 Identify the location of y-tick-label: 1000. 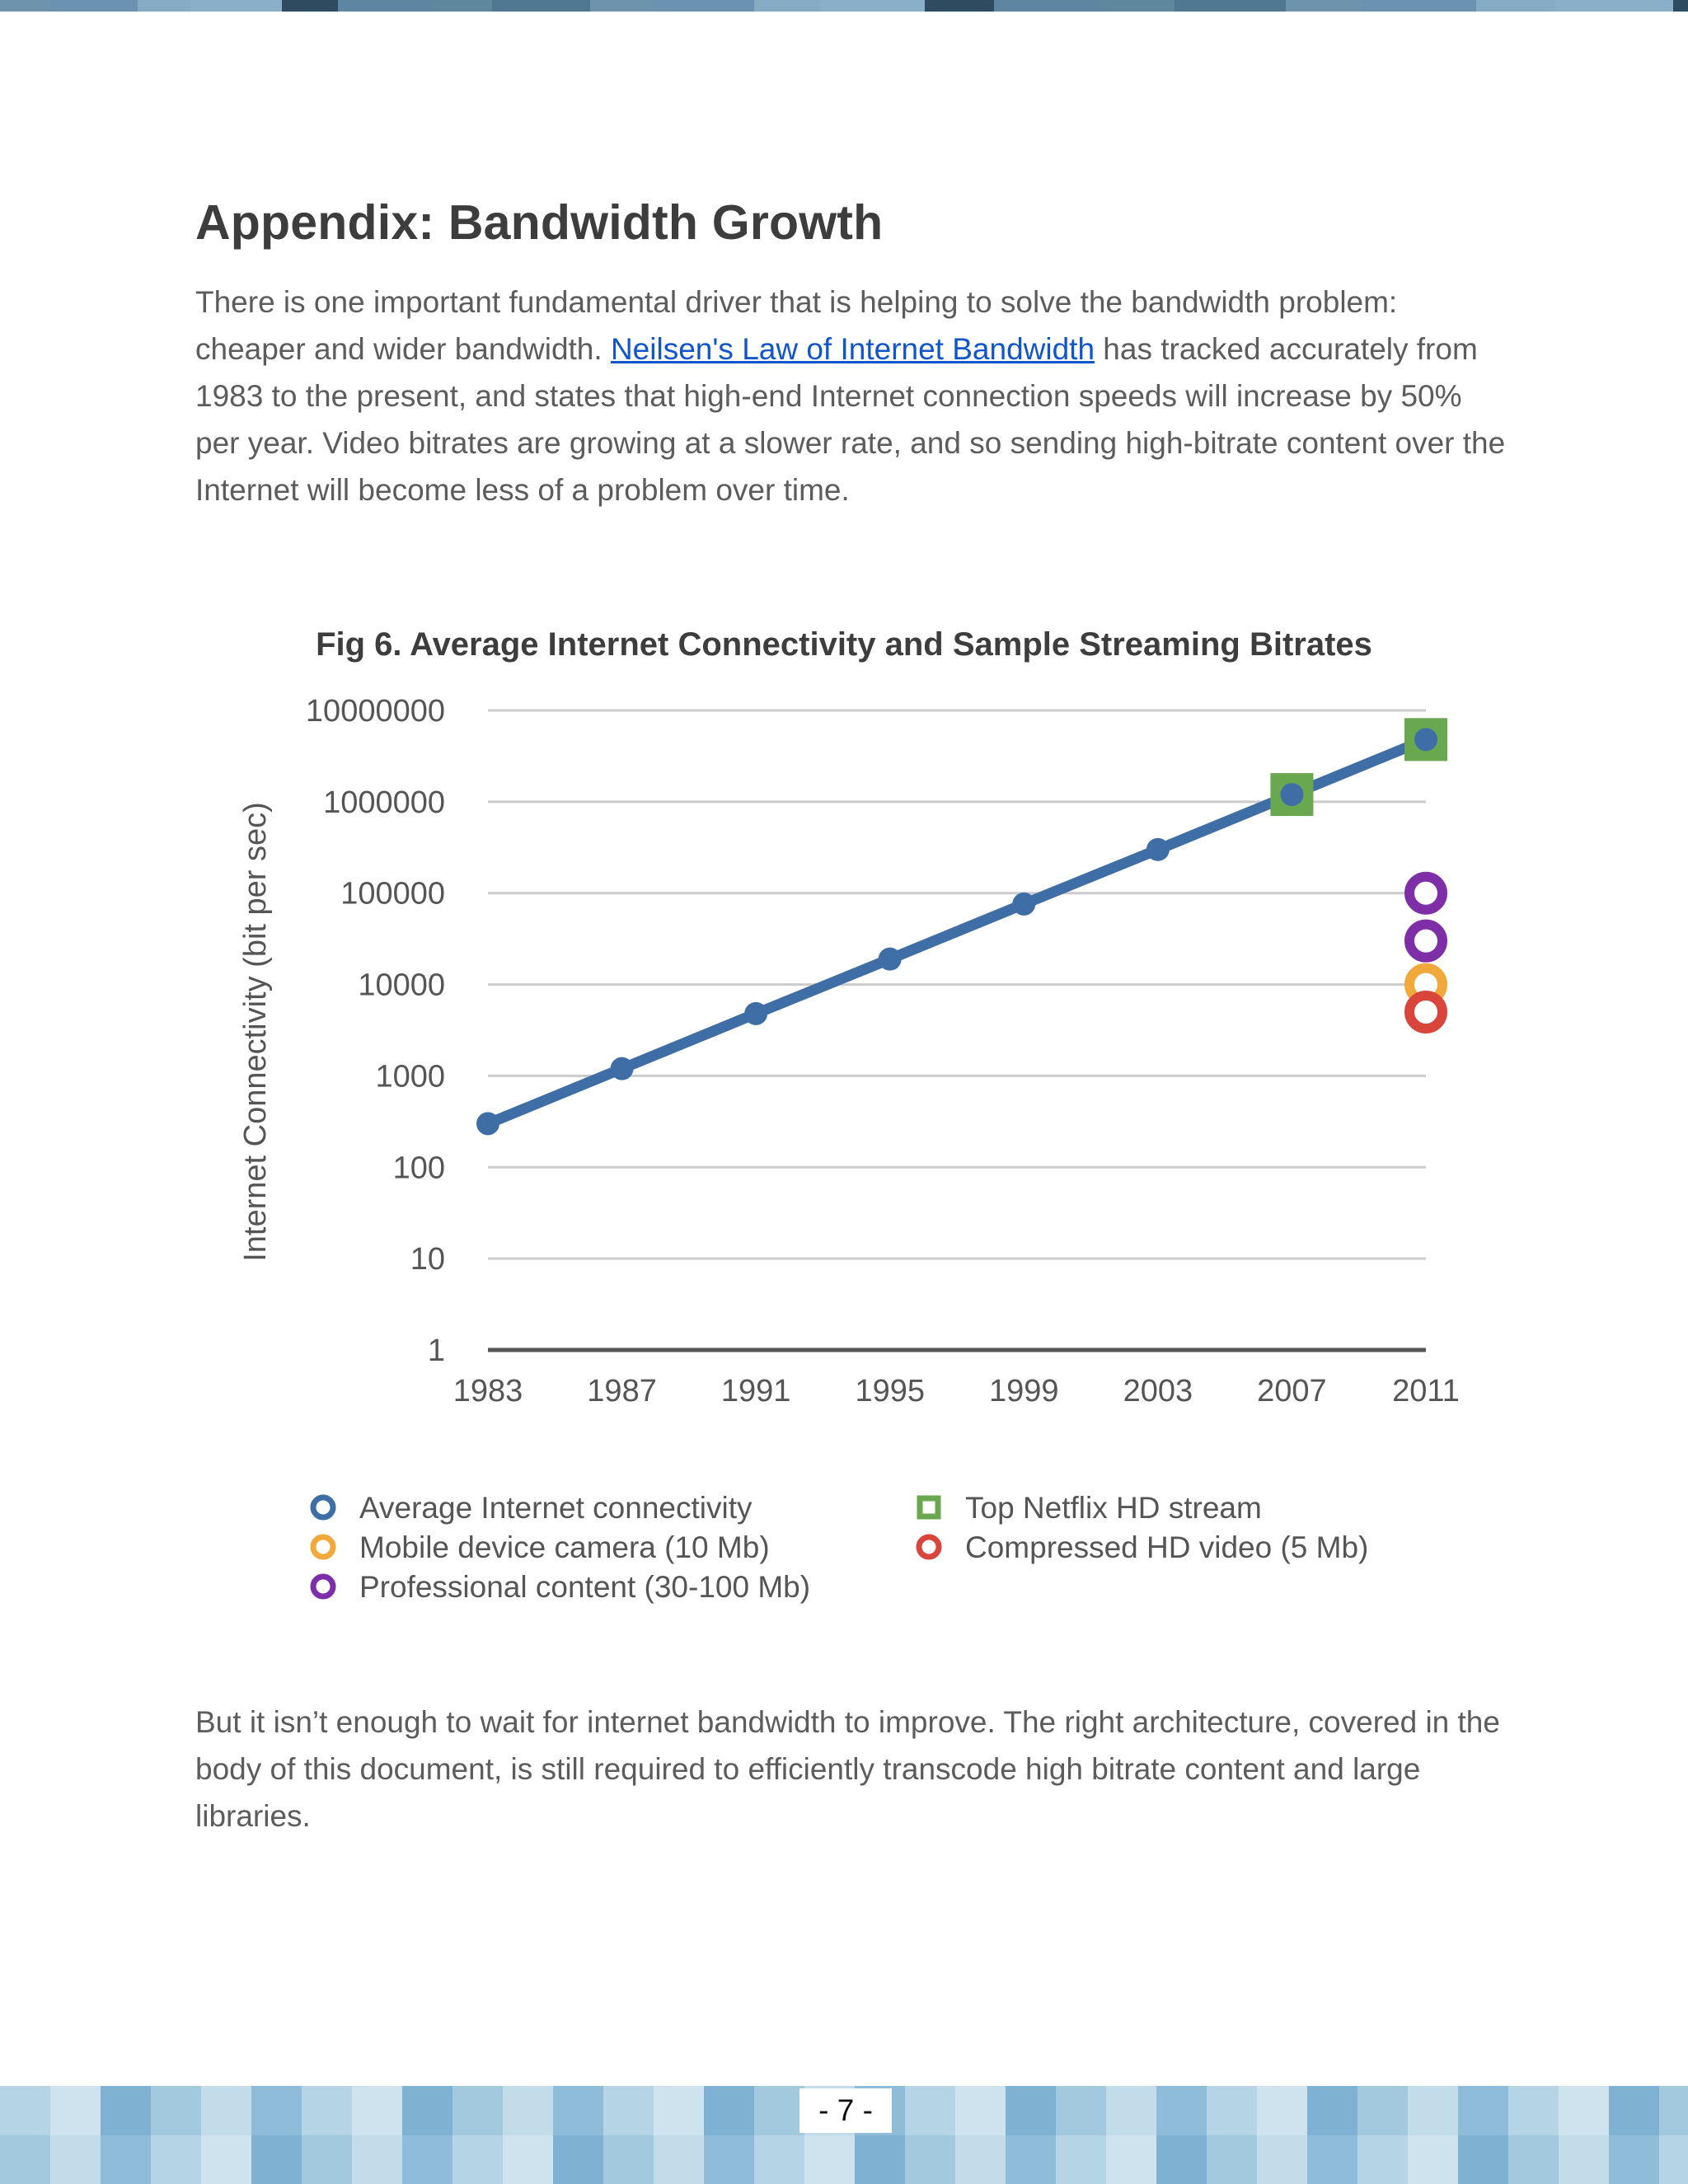
(410, 1076).